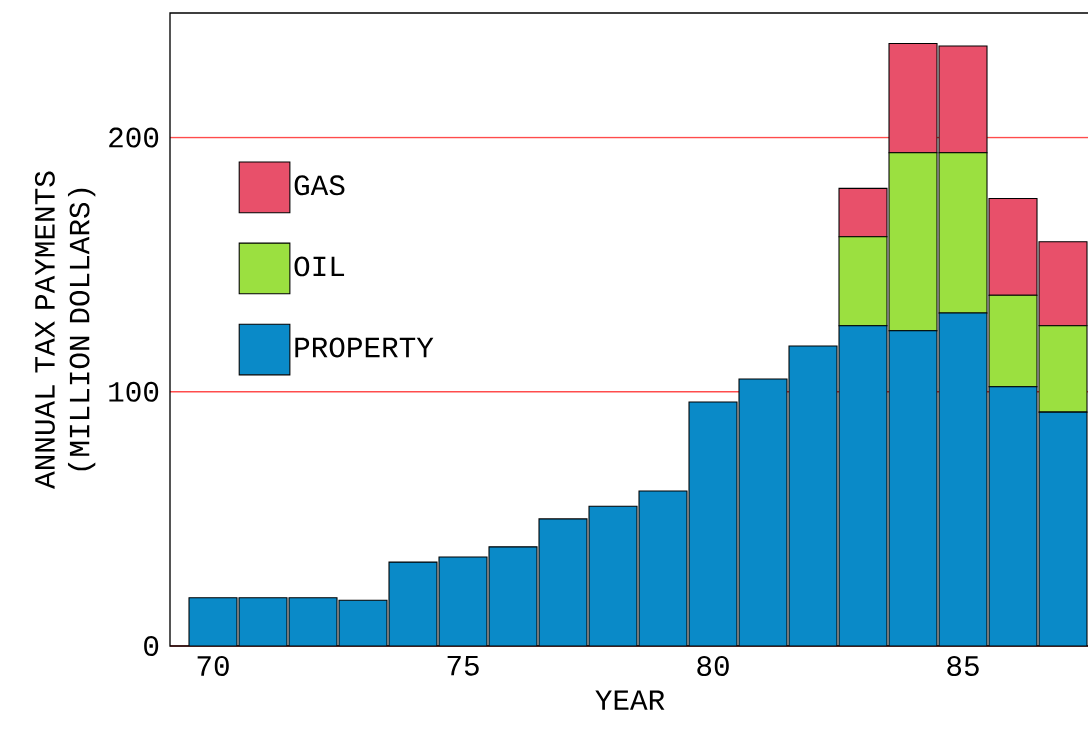  What do you see at coordinates (630, 700) in the screenshot?
I see `x-axis-title: YEAR` at bounding box center [630, 700].